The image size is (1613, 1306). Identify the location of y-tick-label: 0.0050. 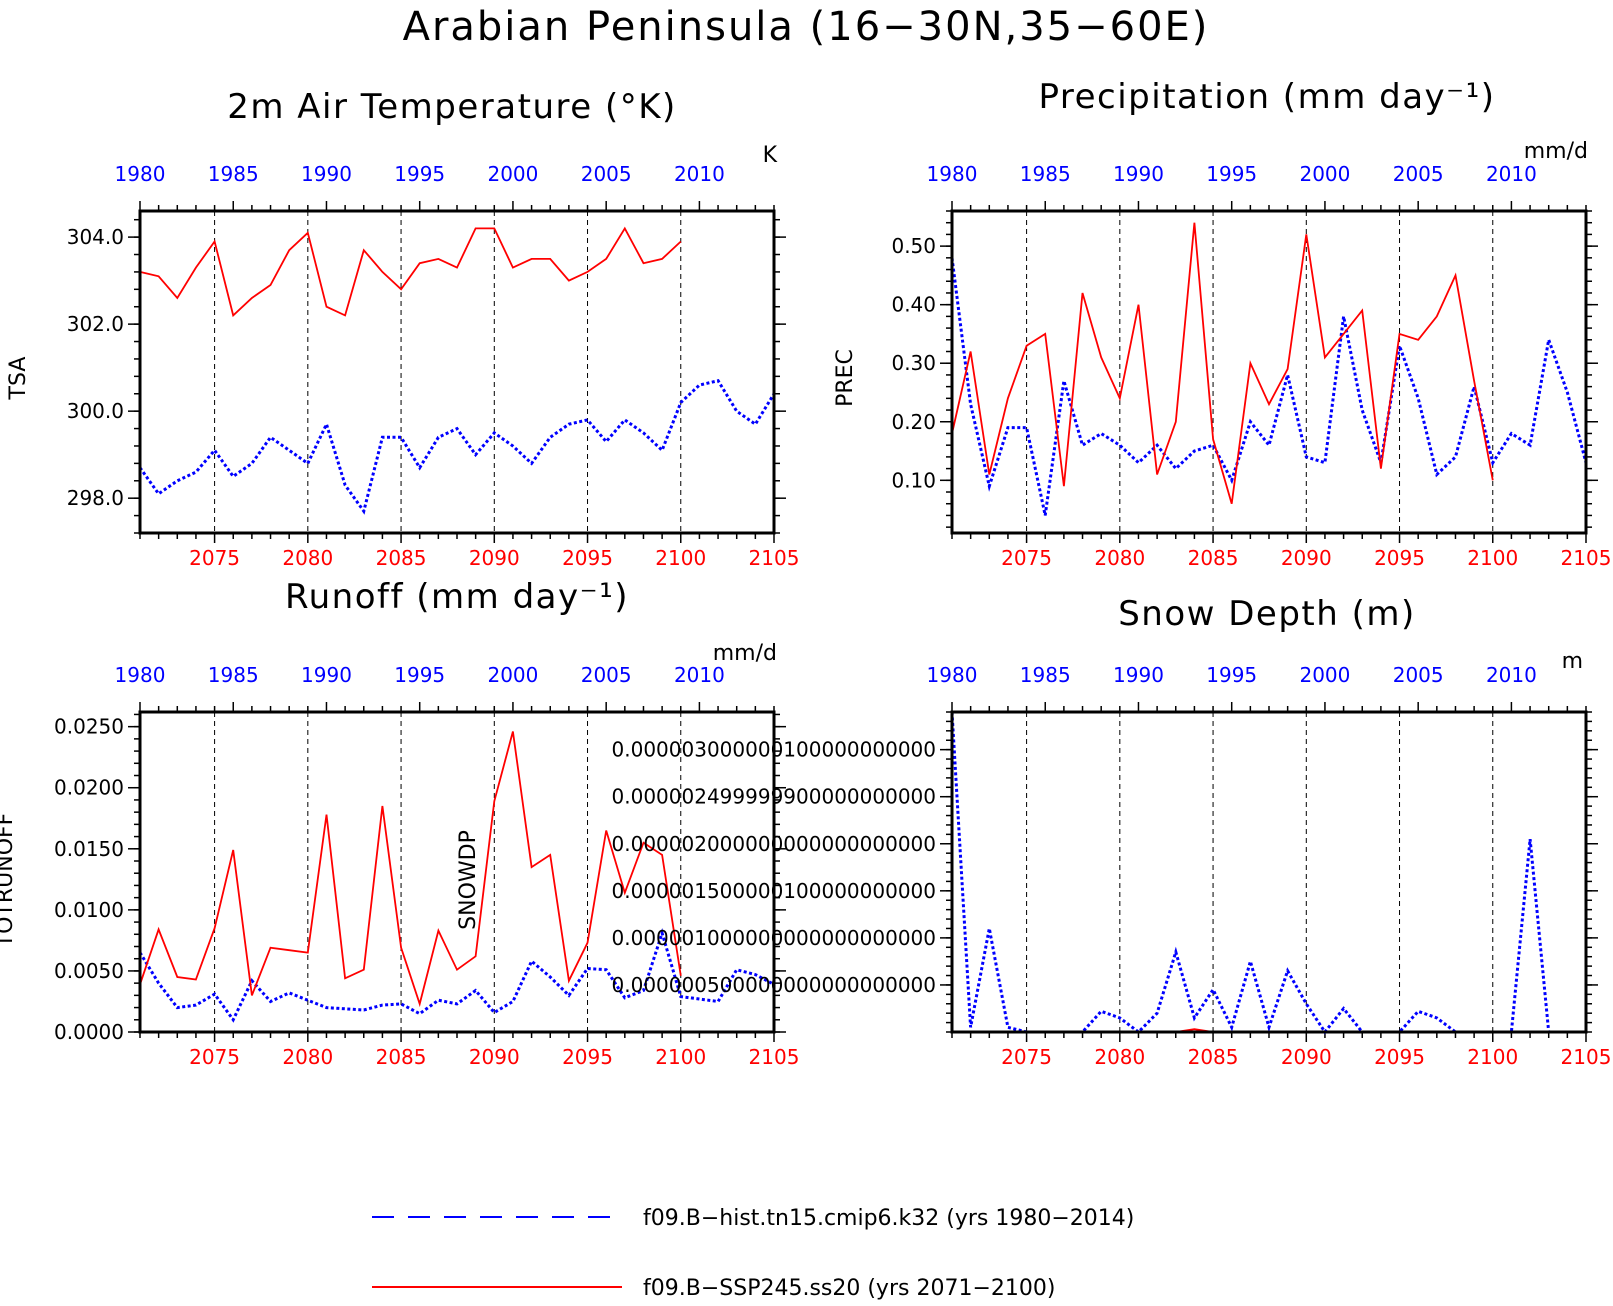
(89, 971).